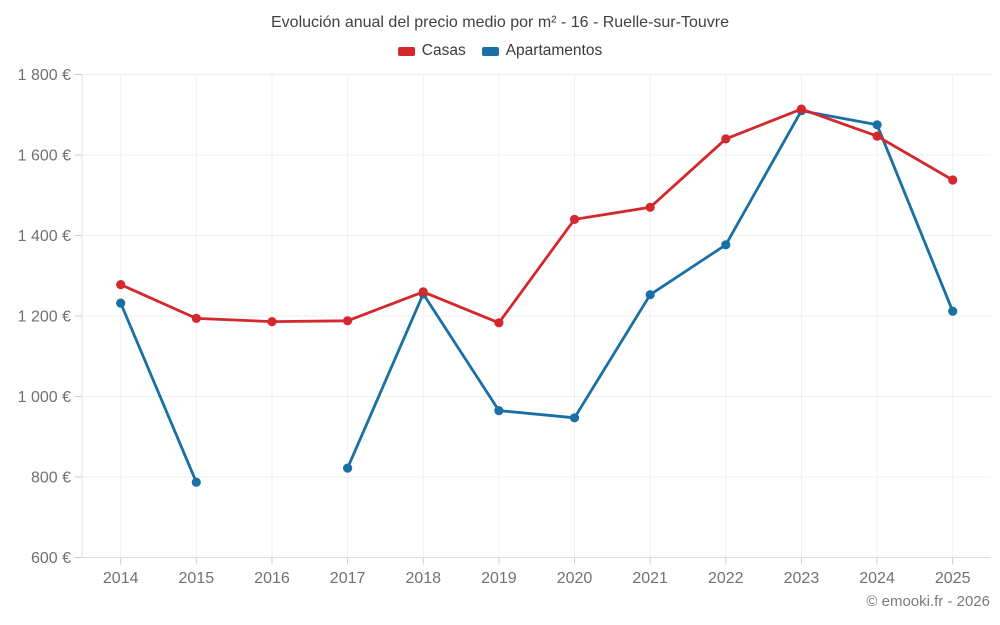 The height and width of the screenshot is (625, 1000). What do you see at coordinates (423, 578) in the screenshot?
I see `x-tick-label: 2018` at bounding box center [423, 578].